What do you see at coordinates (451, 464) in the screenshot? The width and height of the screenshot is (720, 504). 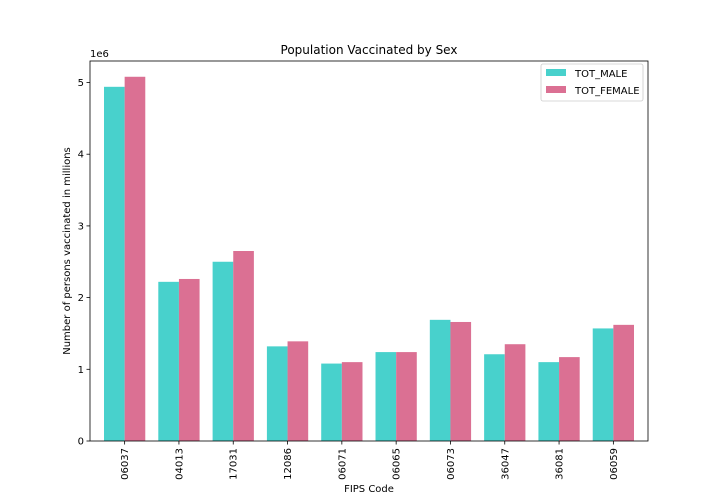 I see `x-tick-label-06073: 06073` at bounding box center [451, 464].